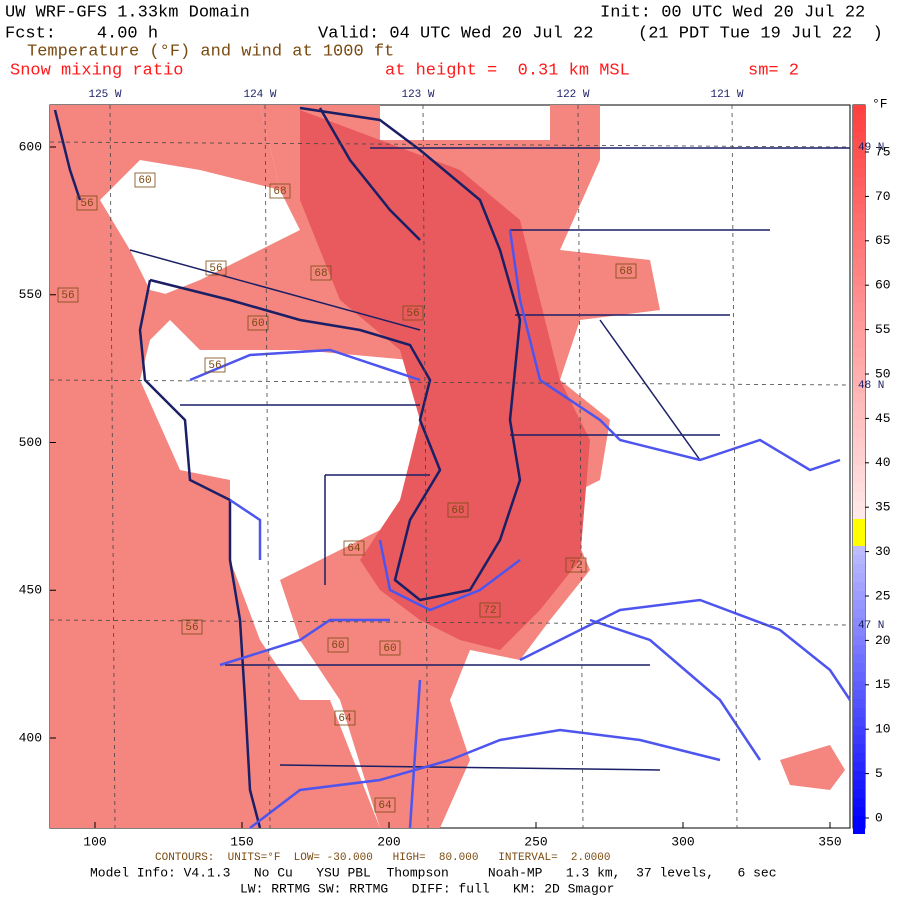  What do you see at coordinates (871, 626) in the screenshot?
I see `latitude-label: 47 N` at bounding box center [871, 626].